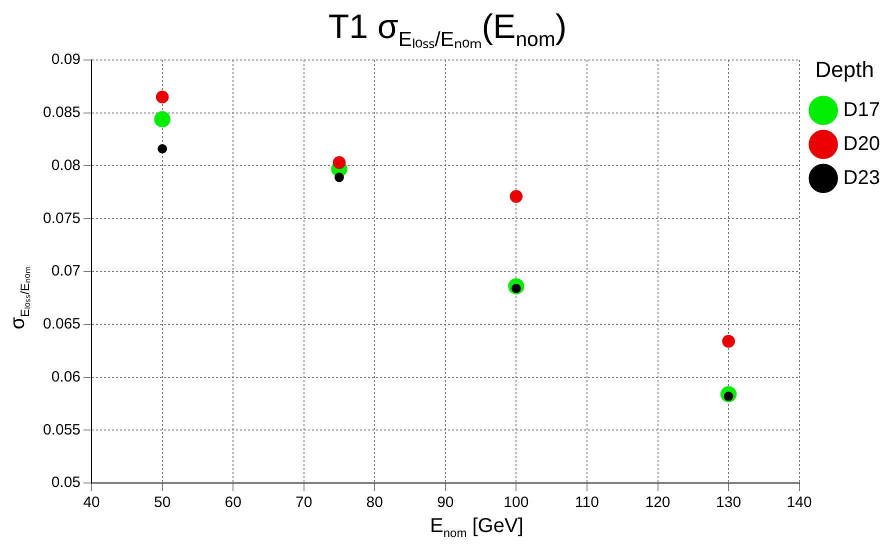  What do you see at coordinates (861, 109) in the screenshot?
I see `legend-label: D17` at bounding box center [861, 109].